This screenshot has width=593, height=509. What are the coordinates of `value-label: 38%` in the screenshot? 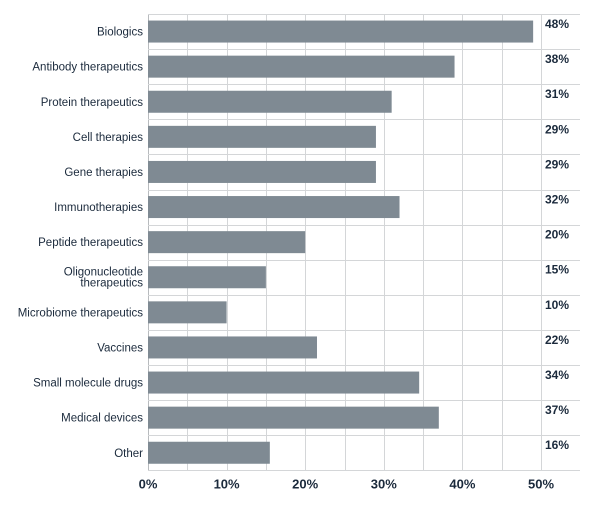 It's located at (557, 59).